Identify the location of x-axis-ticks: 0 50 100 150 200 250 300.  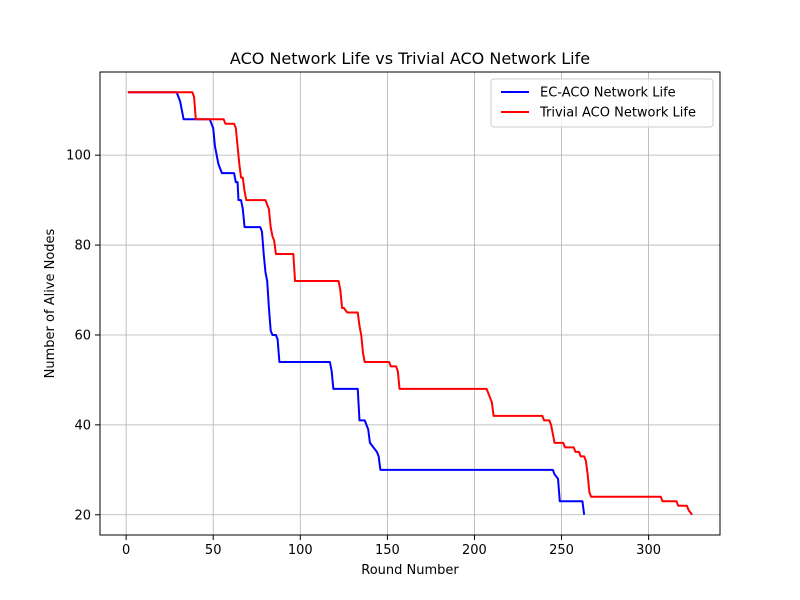
(391, 546).